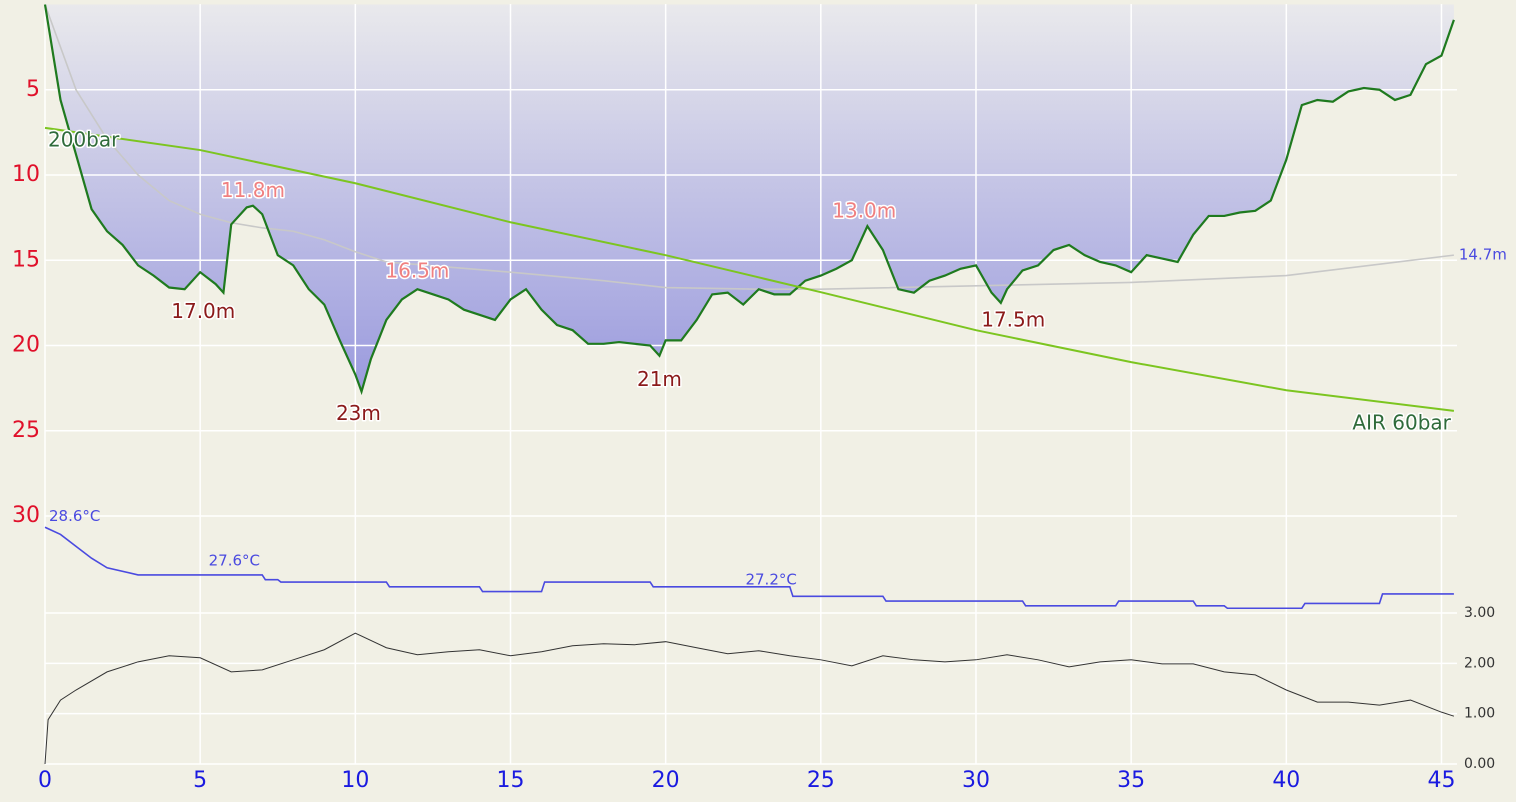  Describe the element at coordinates (26, 174) in the screenshot. I see `y-tick-label: 10` at that location.